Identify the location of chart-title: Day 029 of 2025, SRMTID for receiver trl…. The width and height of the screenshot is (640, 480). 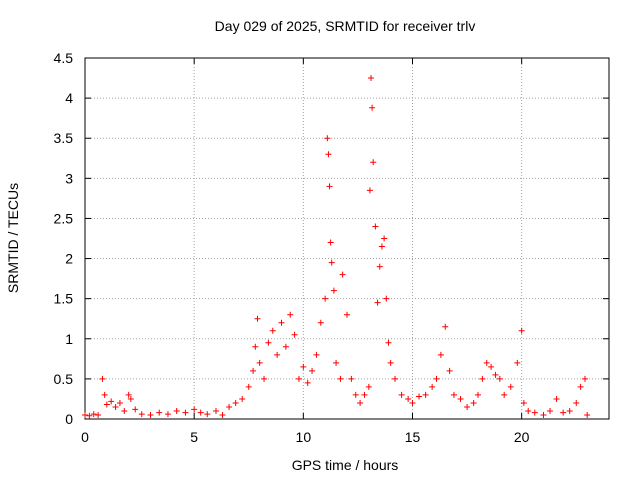
(345, 26).